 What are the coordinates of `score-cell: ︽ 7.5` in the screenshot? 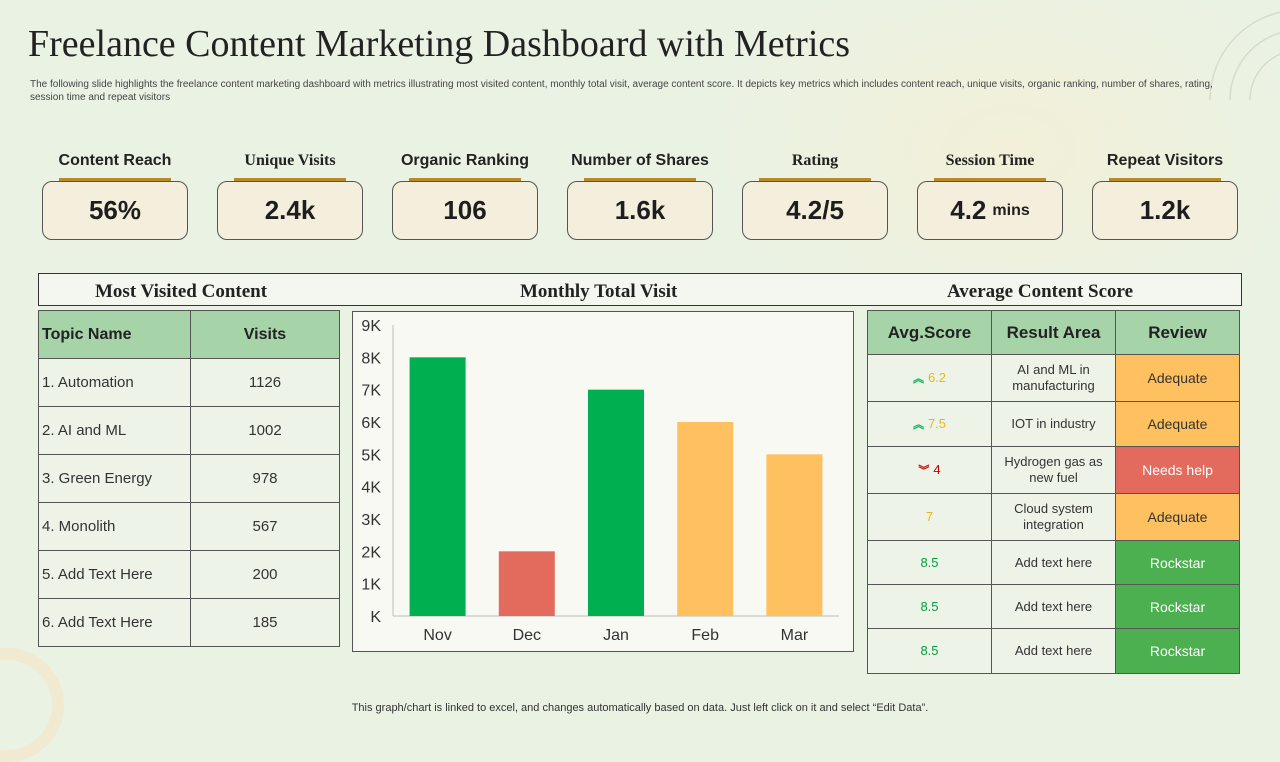 It's located at (929, 424).